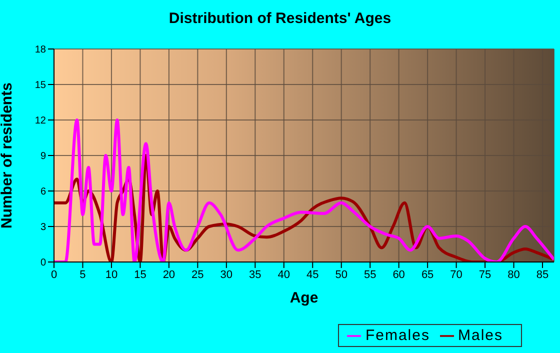 This screenshot has height=353, width=560. I want to click on x-tick-label: 70, so click(456, 274).